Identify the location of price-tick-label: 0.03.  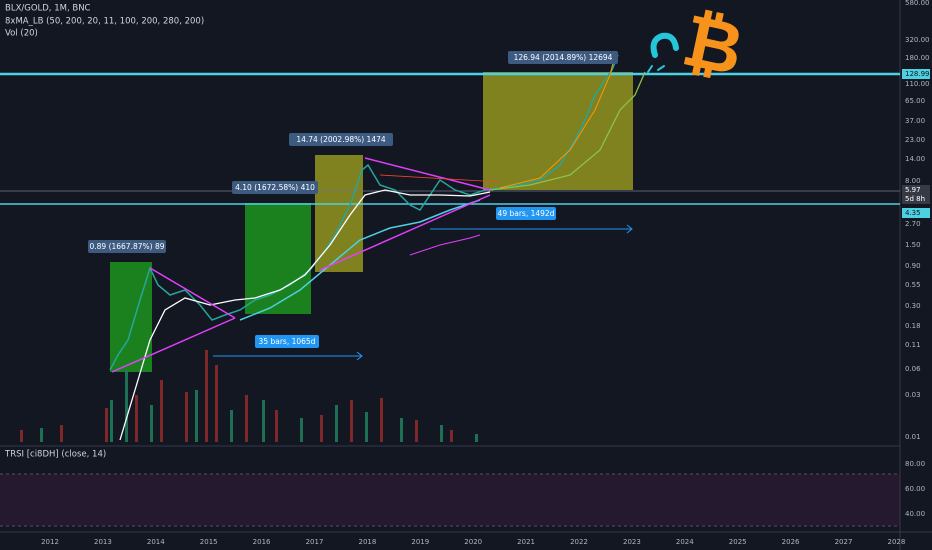
(913, 395).